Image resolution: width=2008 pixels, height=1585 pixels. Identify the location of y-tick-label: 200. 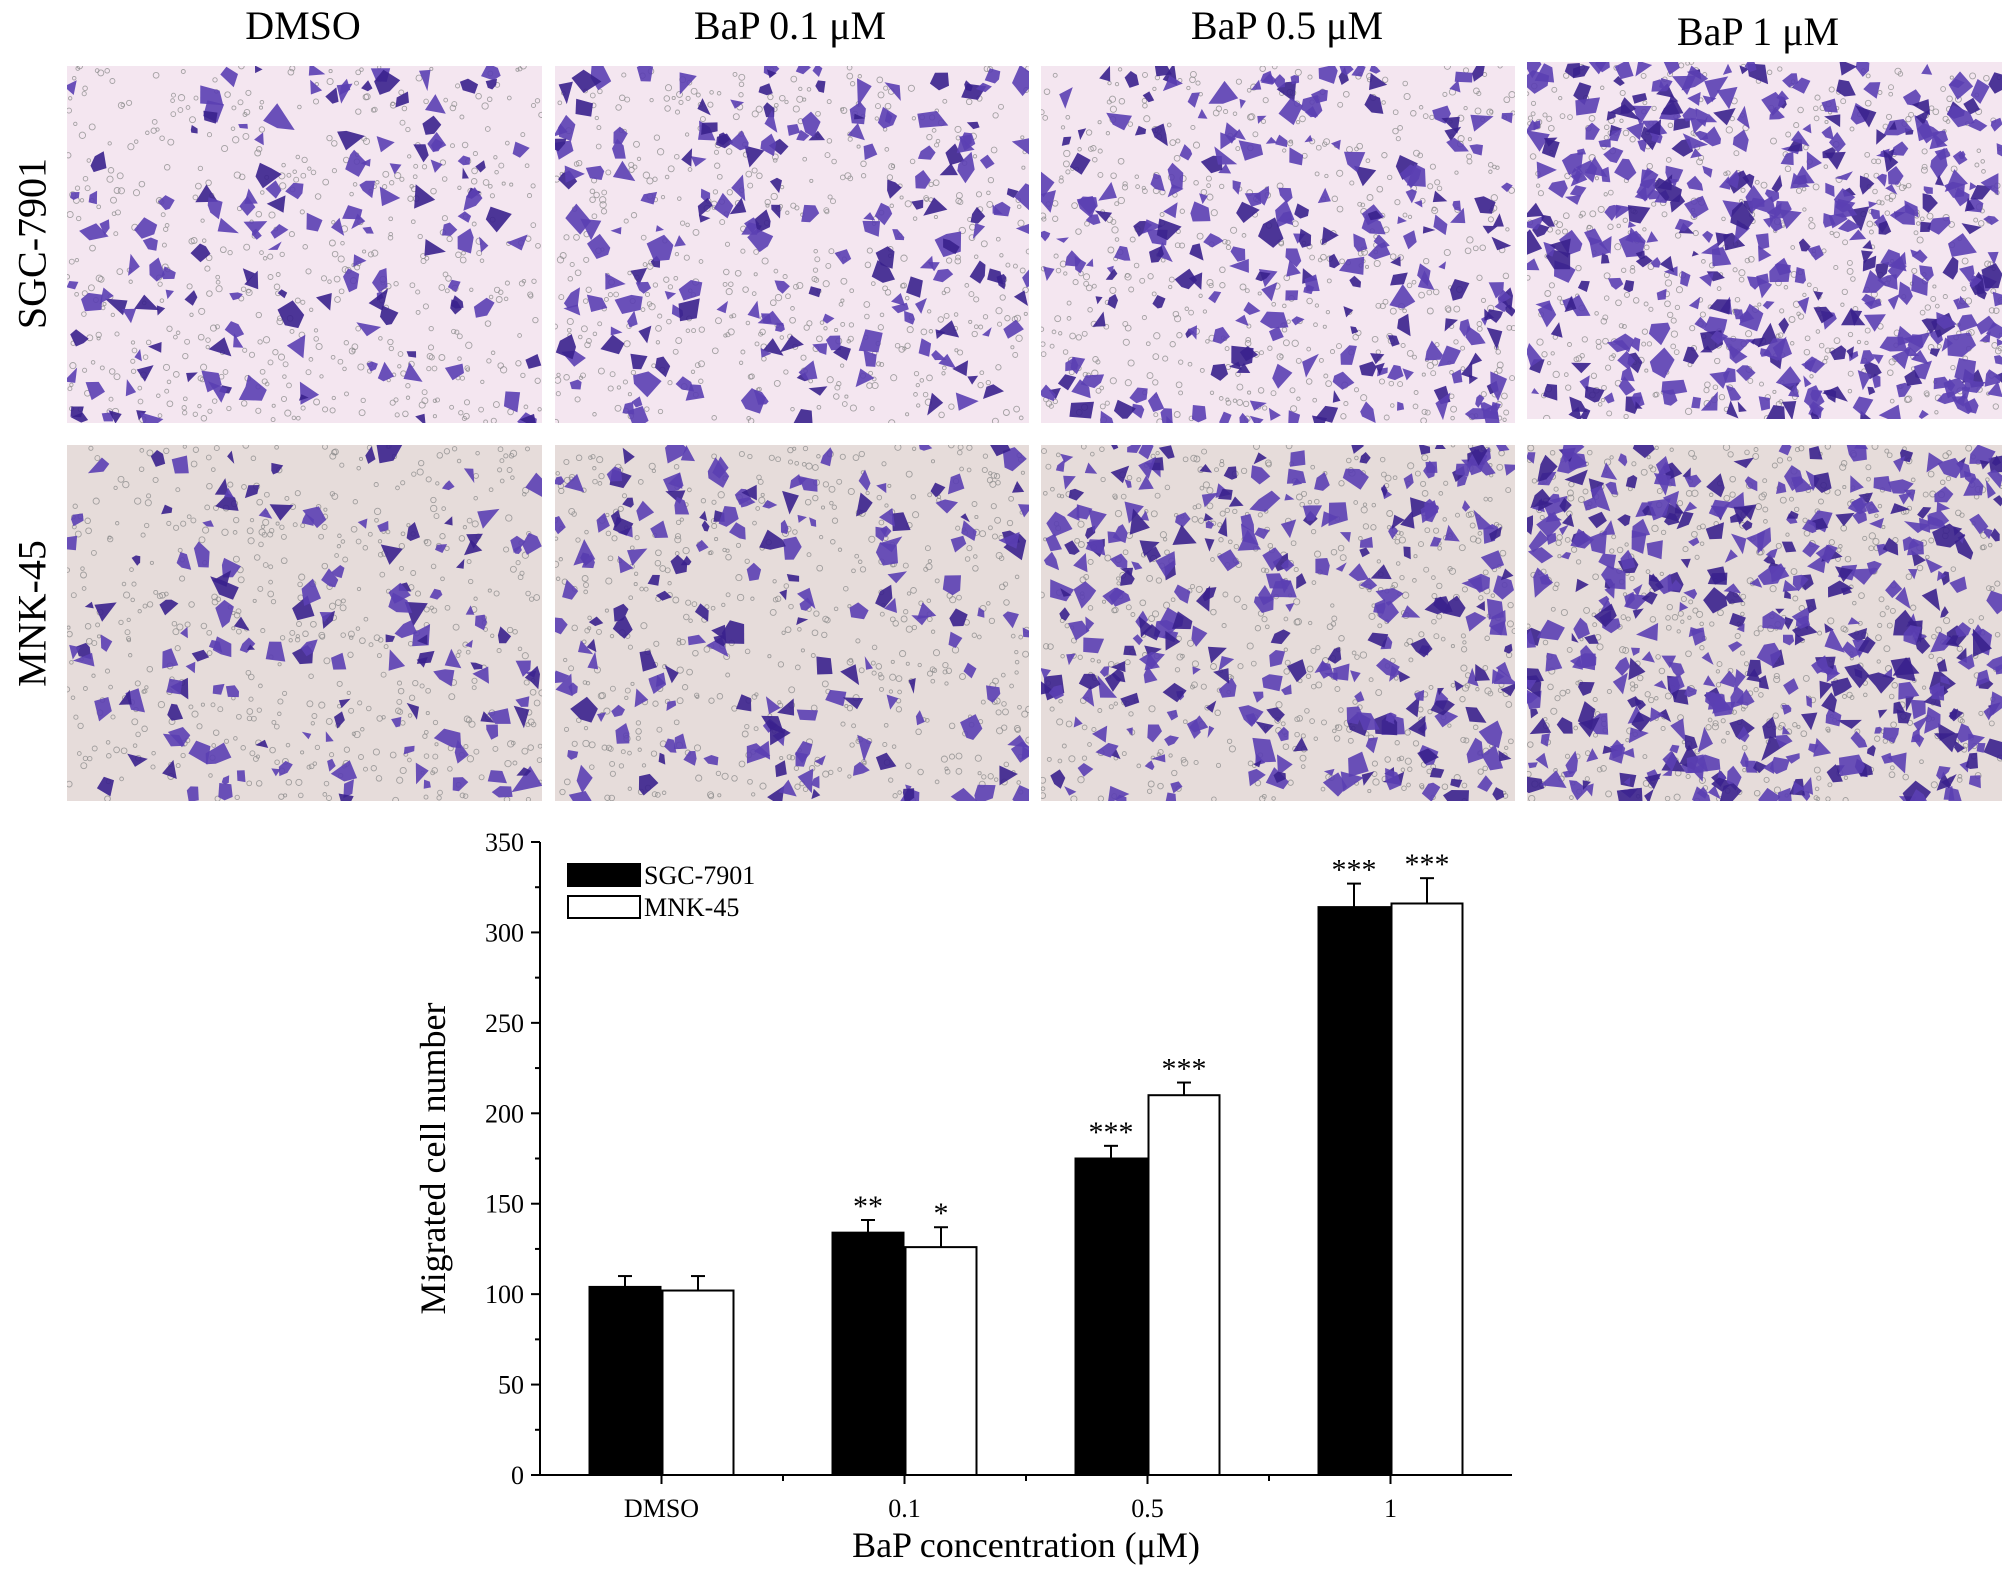
(504, 1113).